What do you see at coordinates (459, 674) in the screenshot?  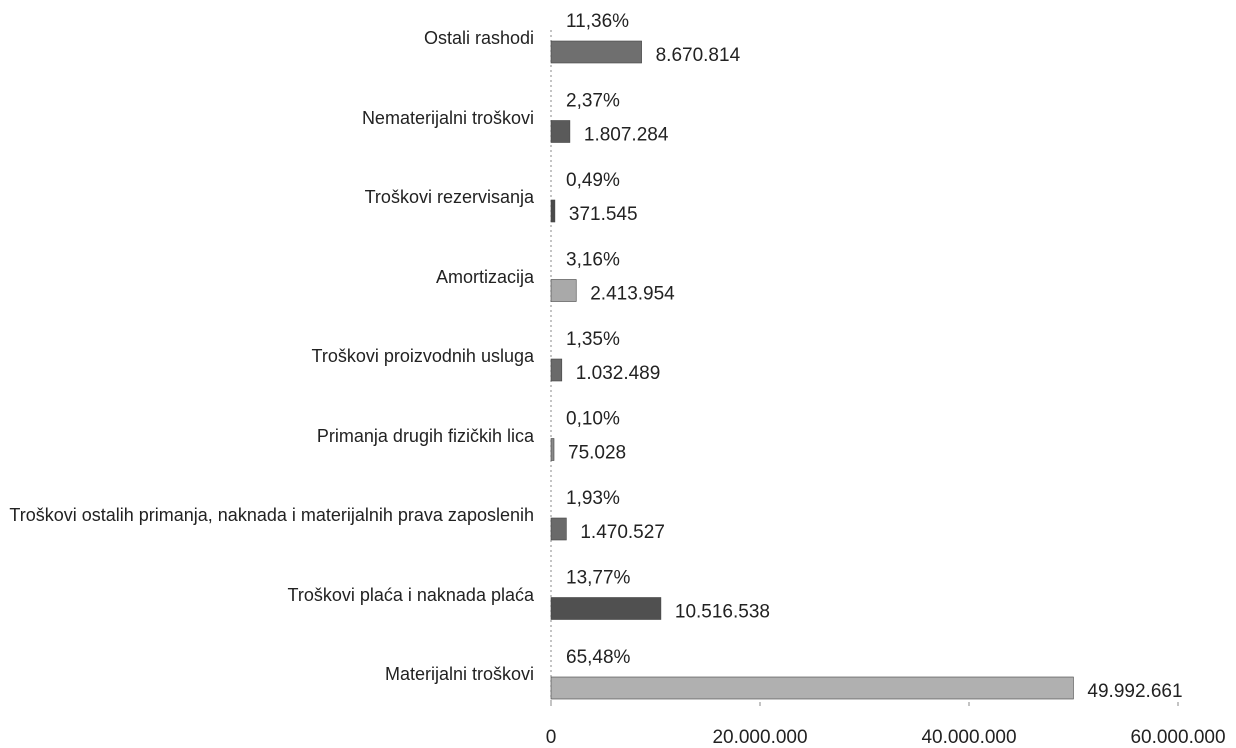 I see `category-label: Materijalni troškovi` at bounding box center [459, 674].